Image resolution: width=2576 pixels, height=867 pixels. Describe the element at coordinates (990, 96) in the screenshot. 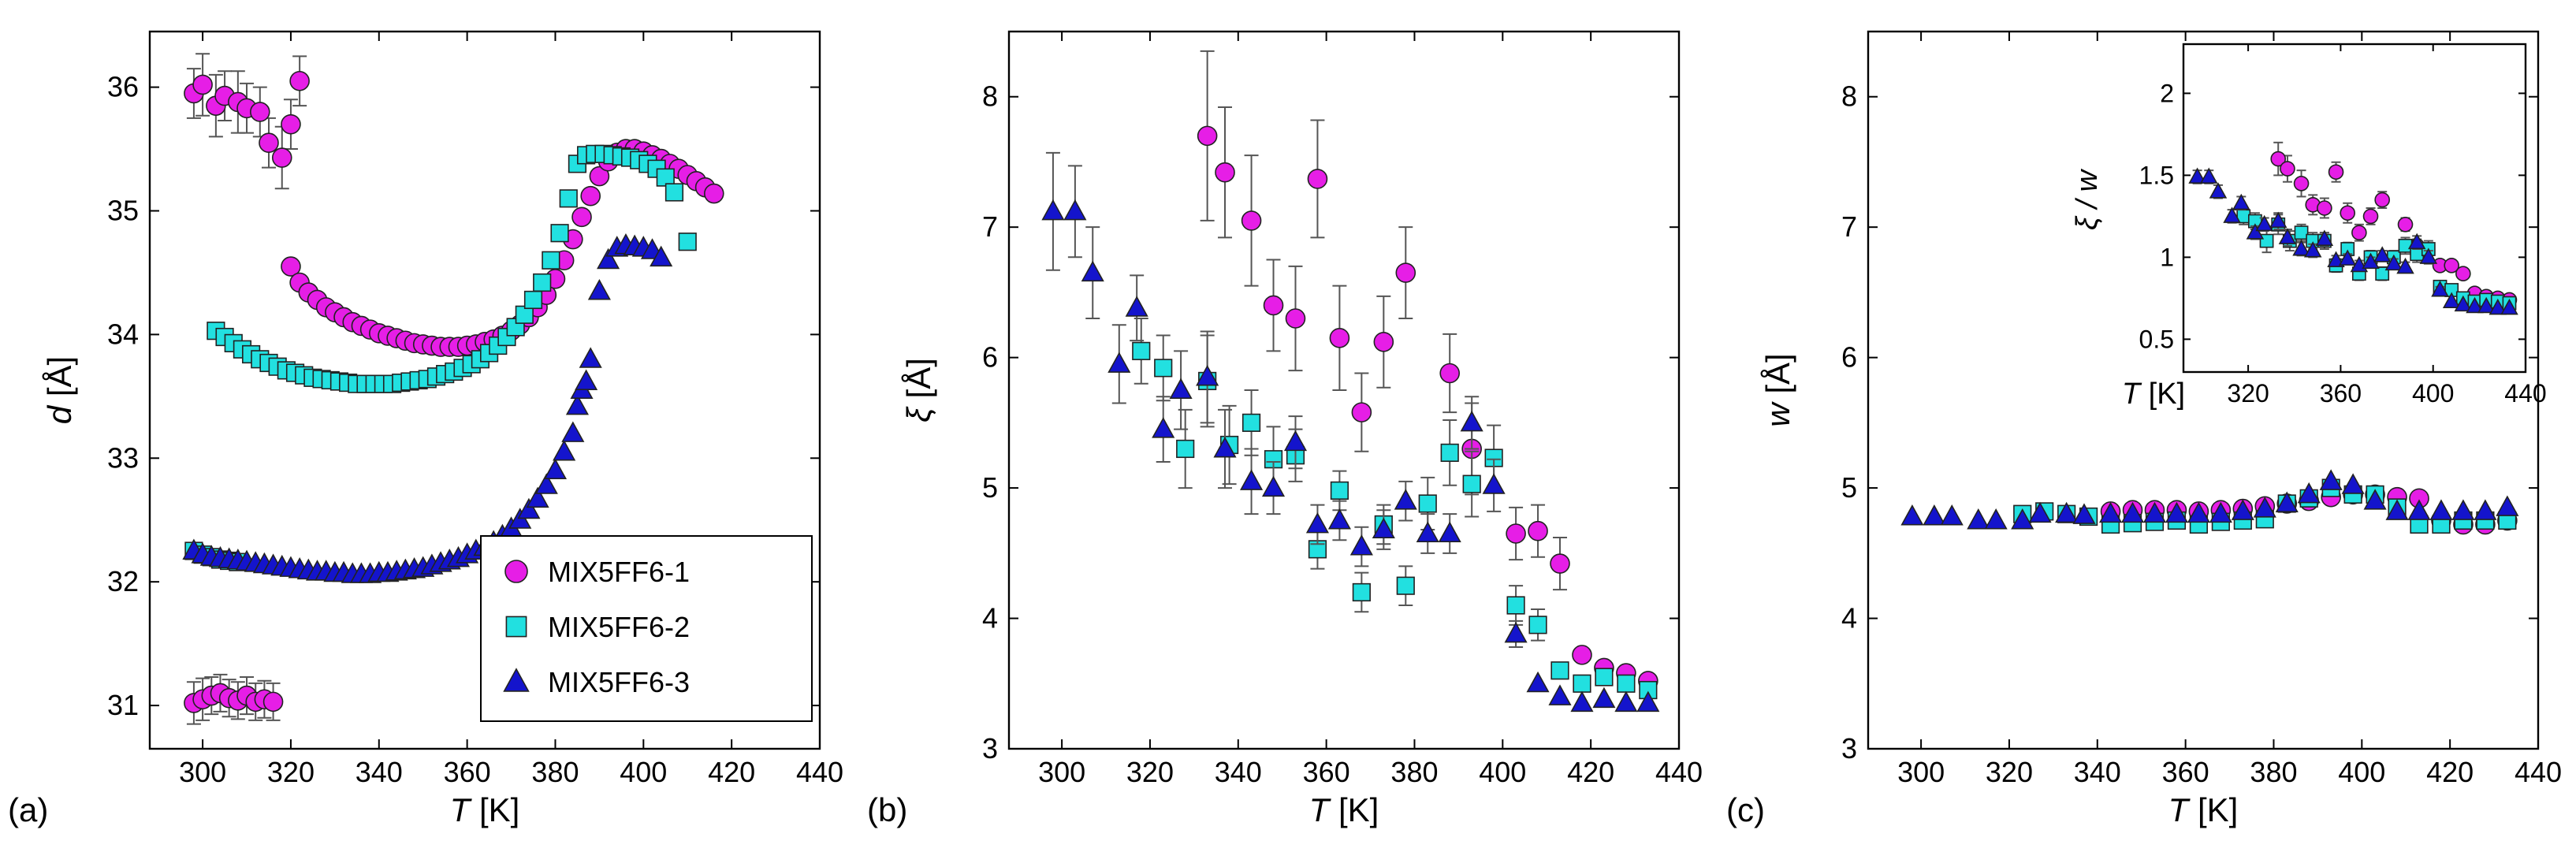

I see `y-tick-label: 8` at that location.